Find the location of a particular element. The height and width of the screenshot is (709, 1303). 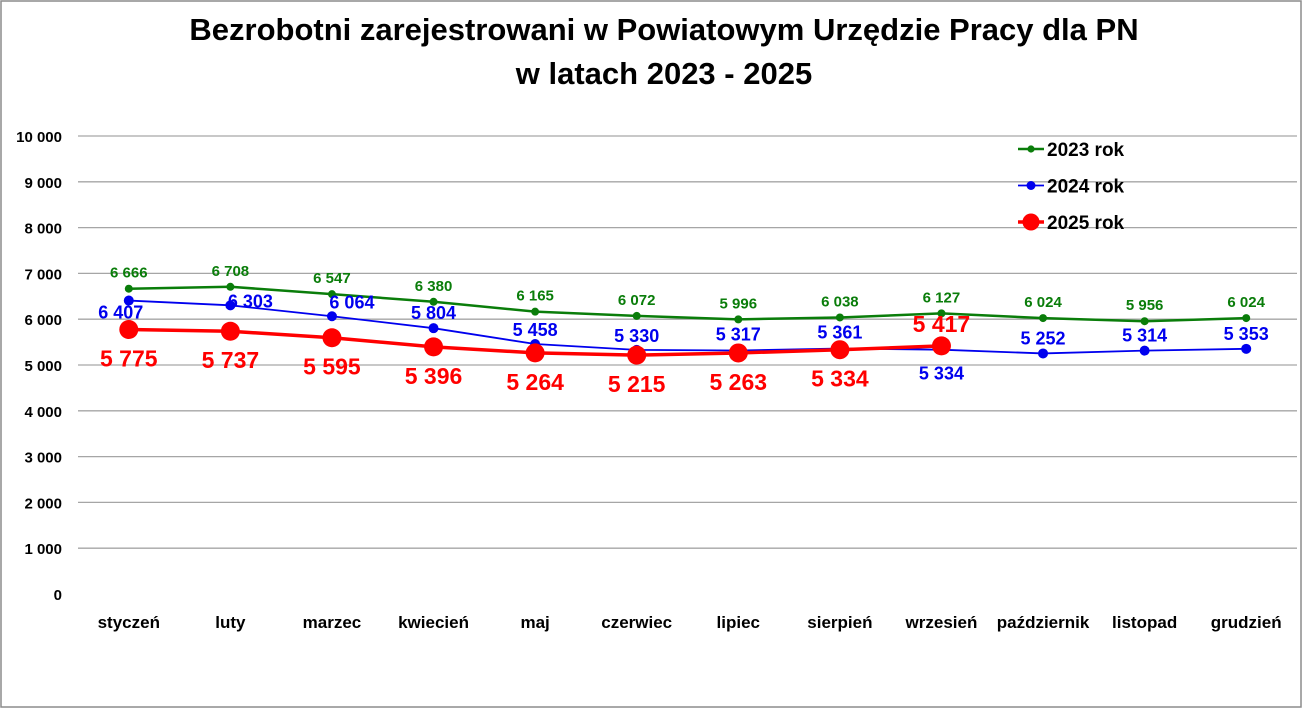

data-label: 6 708 is located at coordinates (231, 271).